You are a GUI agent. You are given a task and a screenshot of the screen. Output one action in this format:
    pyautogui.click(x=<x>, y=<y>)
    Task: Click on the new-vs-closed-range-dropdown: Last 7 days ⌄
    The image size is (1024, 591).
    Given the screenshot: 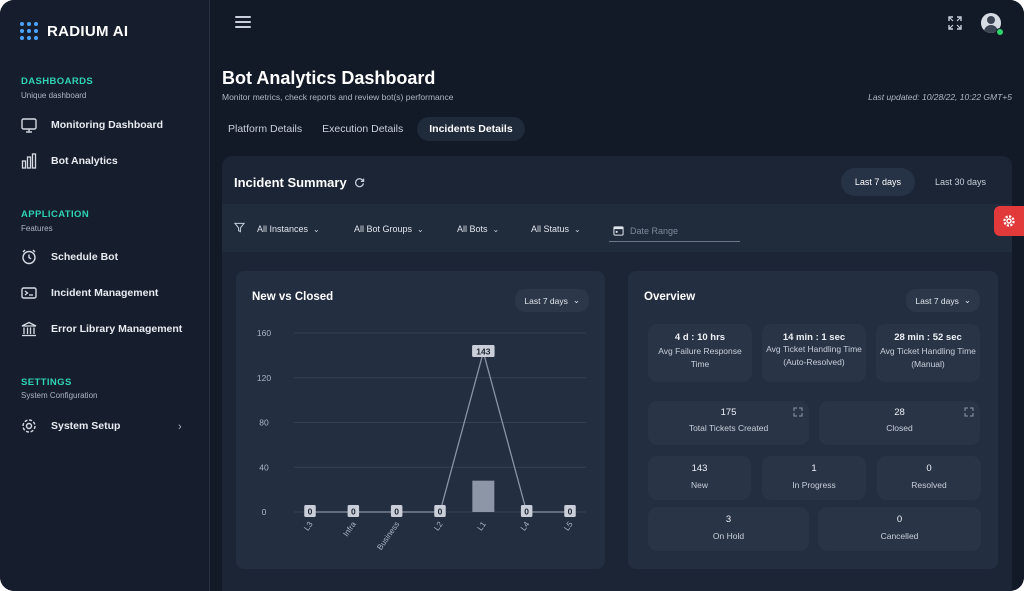 What is the action you would take?
    pyautogui.click(x=552, y=300)
    